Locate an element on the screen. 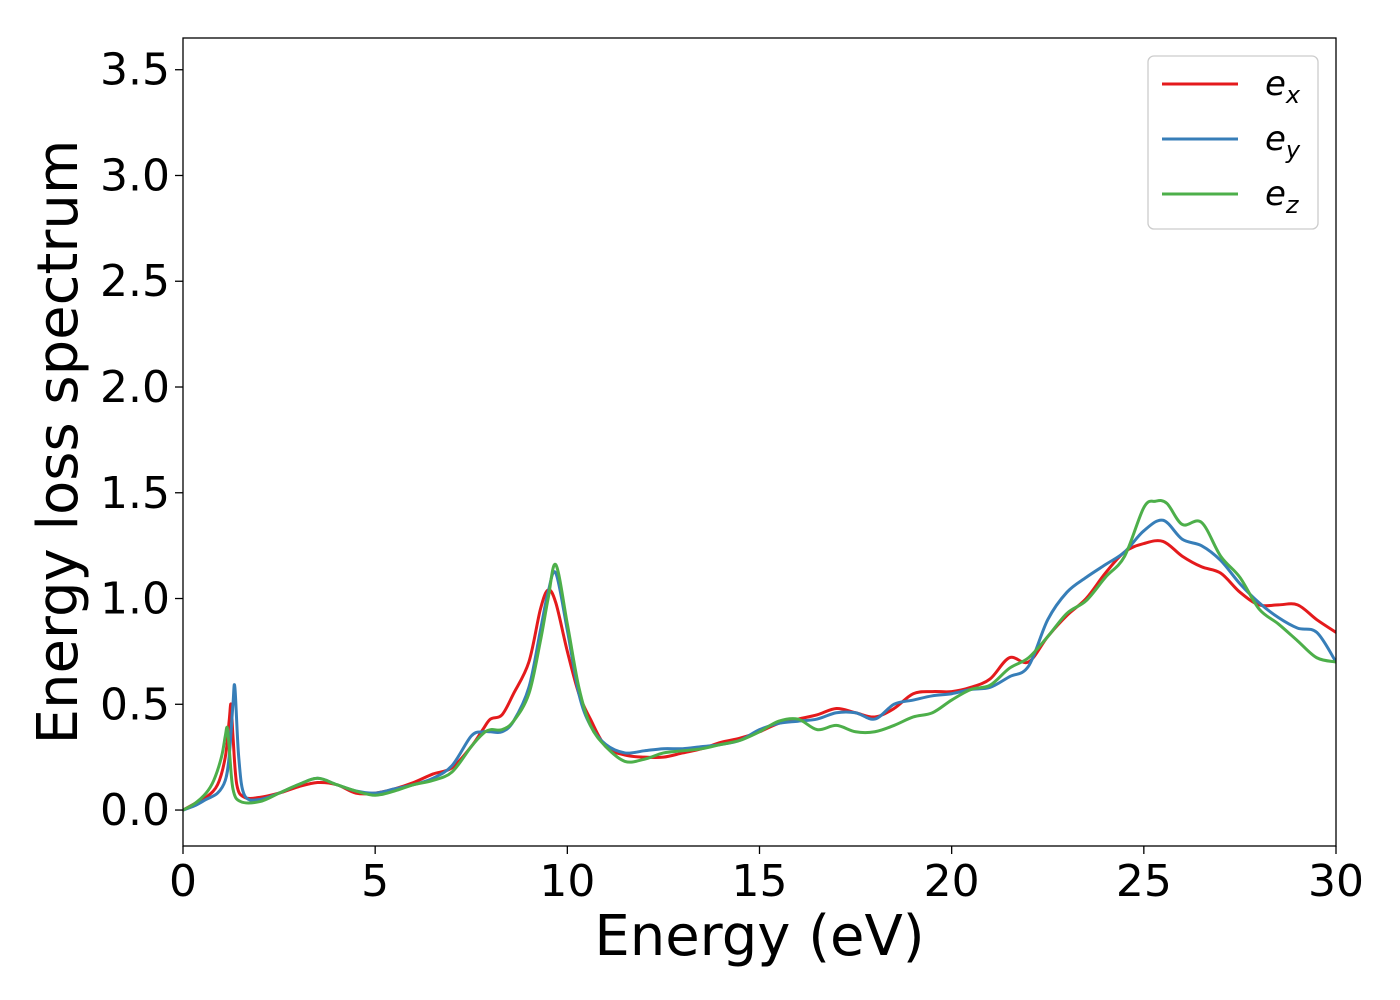 The image size is (1400, 1000). x-tick-label: 25 is located at coordinates (1144, 881).